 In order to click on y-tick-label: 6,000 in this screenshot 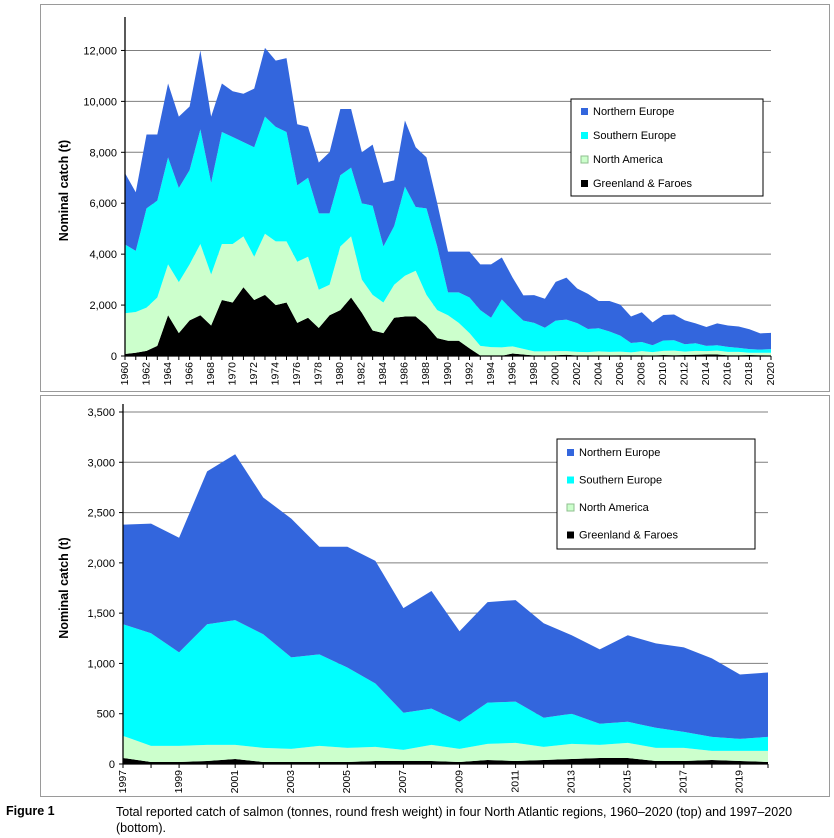, I will do `click(103, 204)`.